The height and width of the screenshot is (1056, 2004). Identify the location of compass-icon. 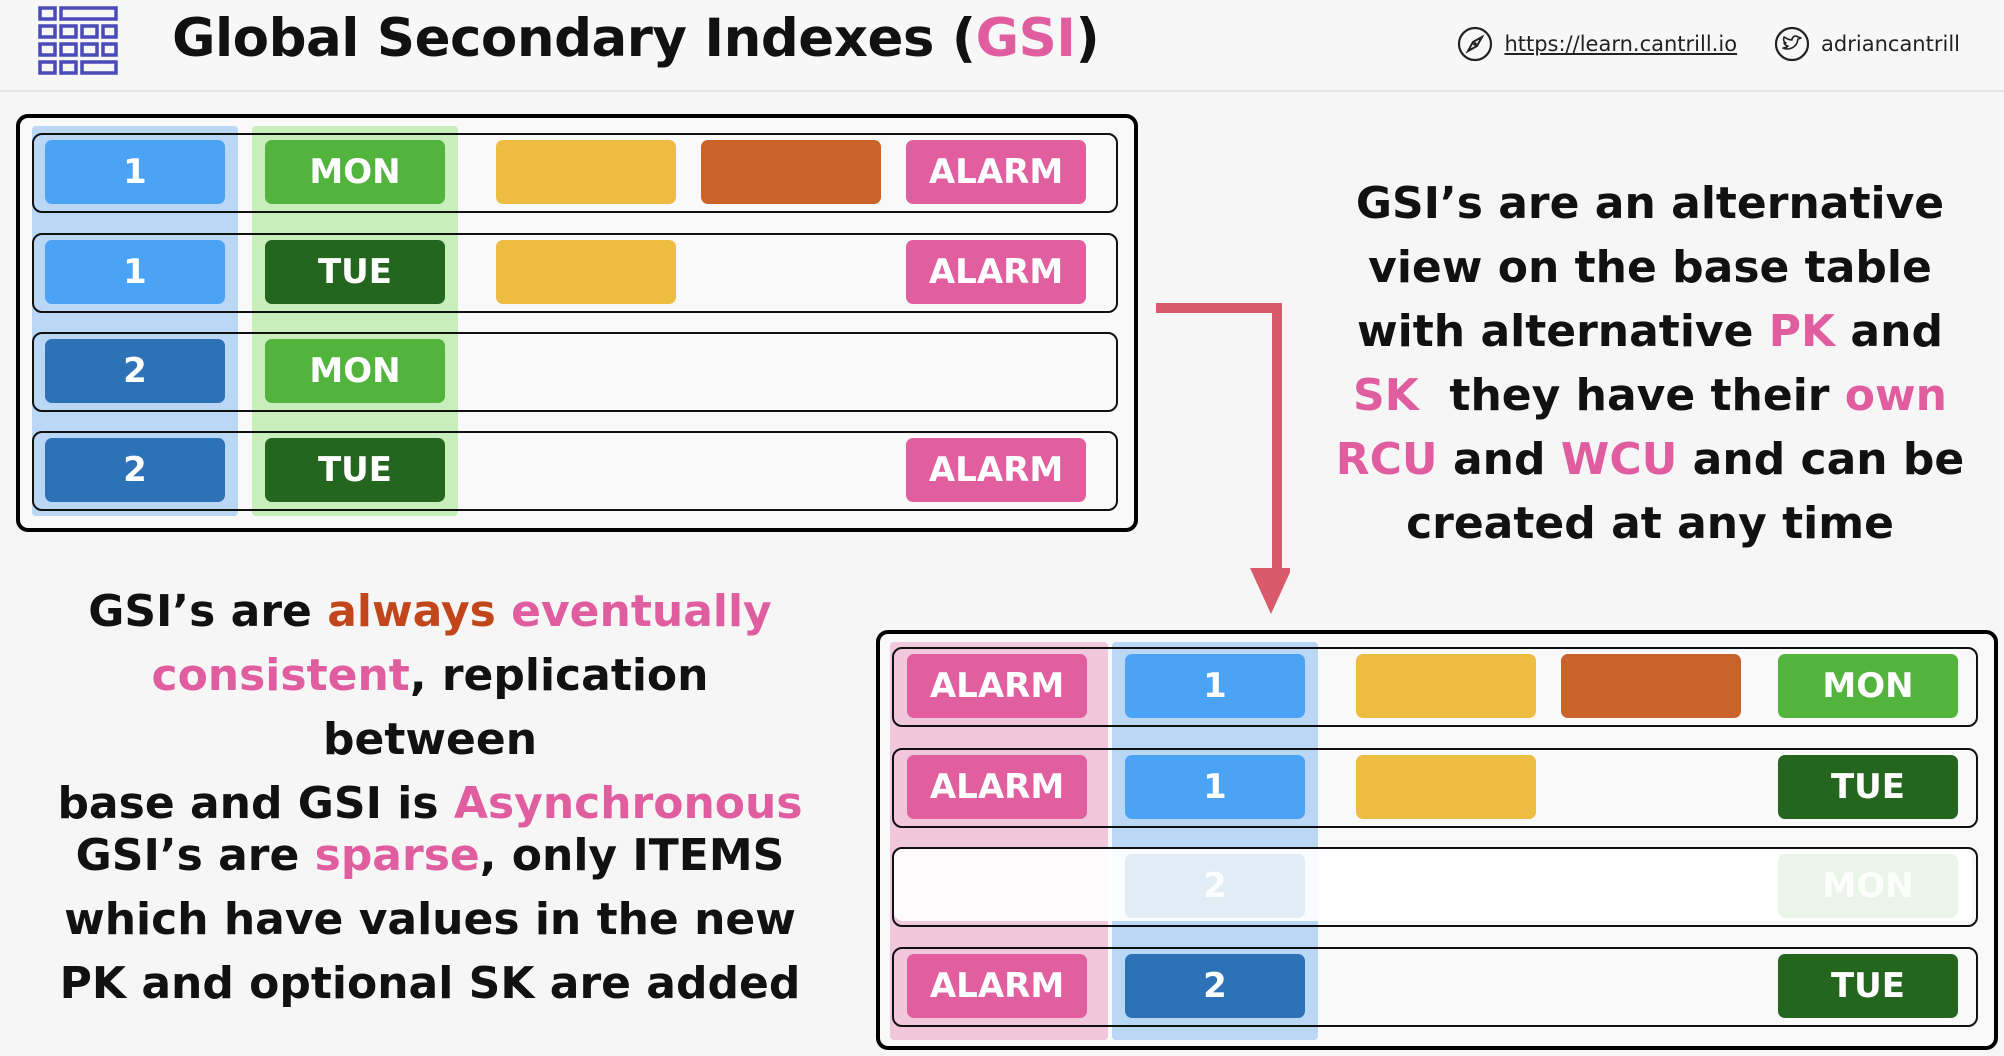
(1475, 44).